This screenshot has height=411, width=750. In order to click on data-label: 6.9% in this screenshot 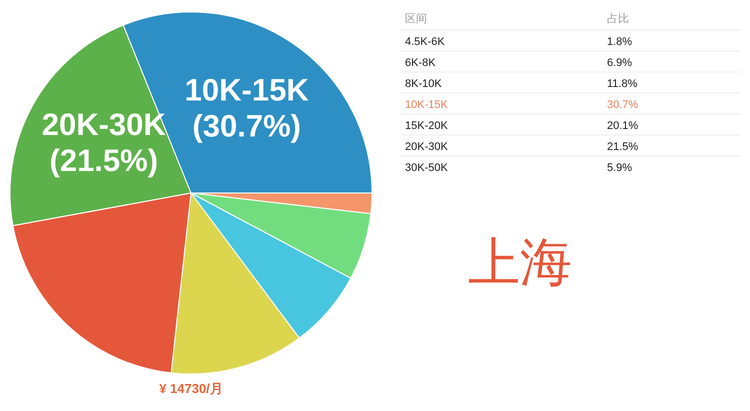, I will do `click(619, 63)`.